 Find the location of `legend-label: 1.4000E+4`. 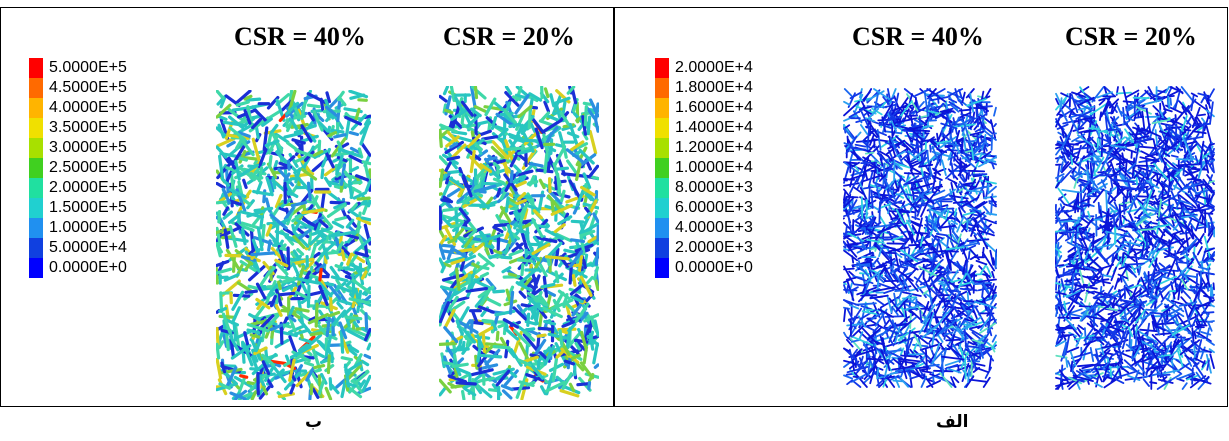

legend-label: 1.4000E+4 is located at coordinates (714, 127).